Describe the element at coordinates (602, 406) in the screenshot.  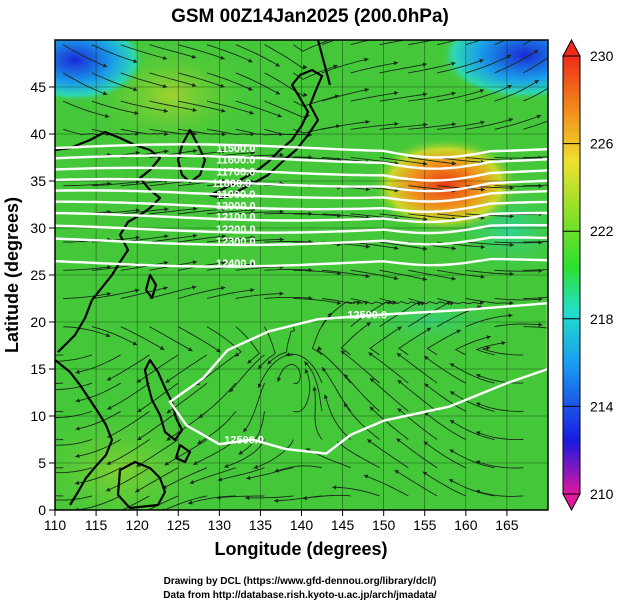
I see `colorbar-tick-label: 214` at that location.